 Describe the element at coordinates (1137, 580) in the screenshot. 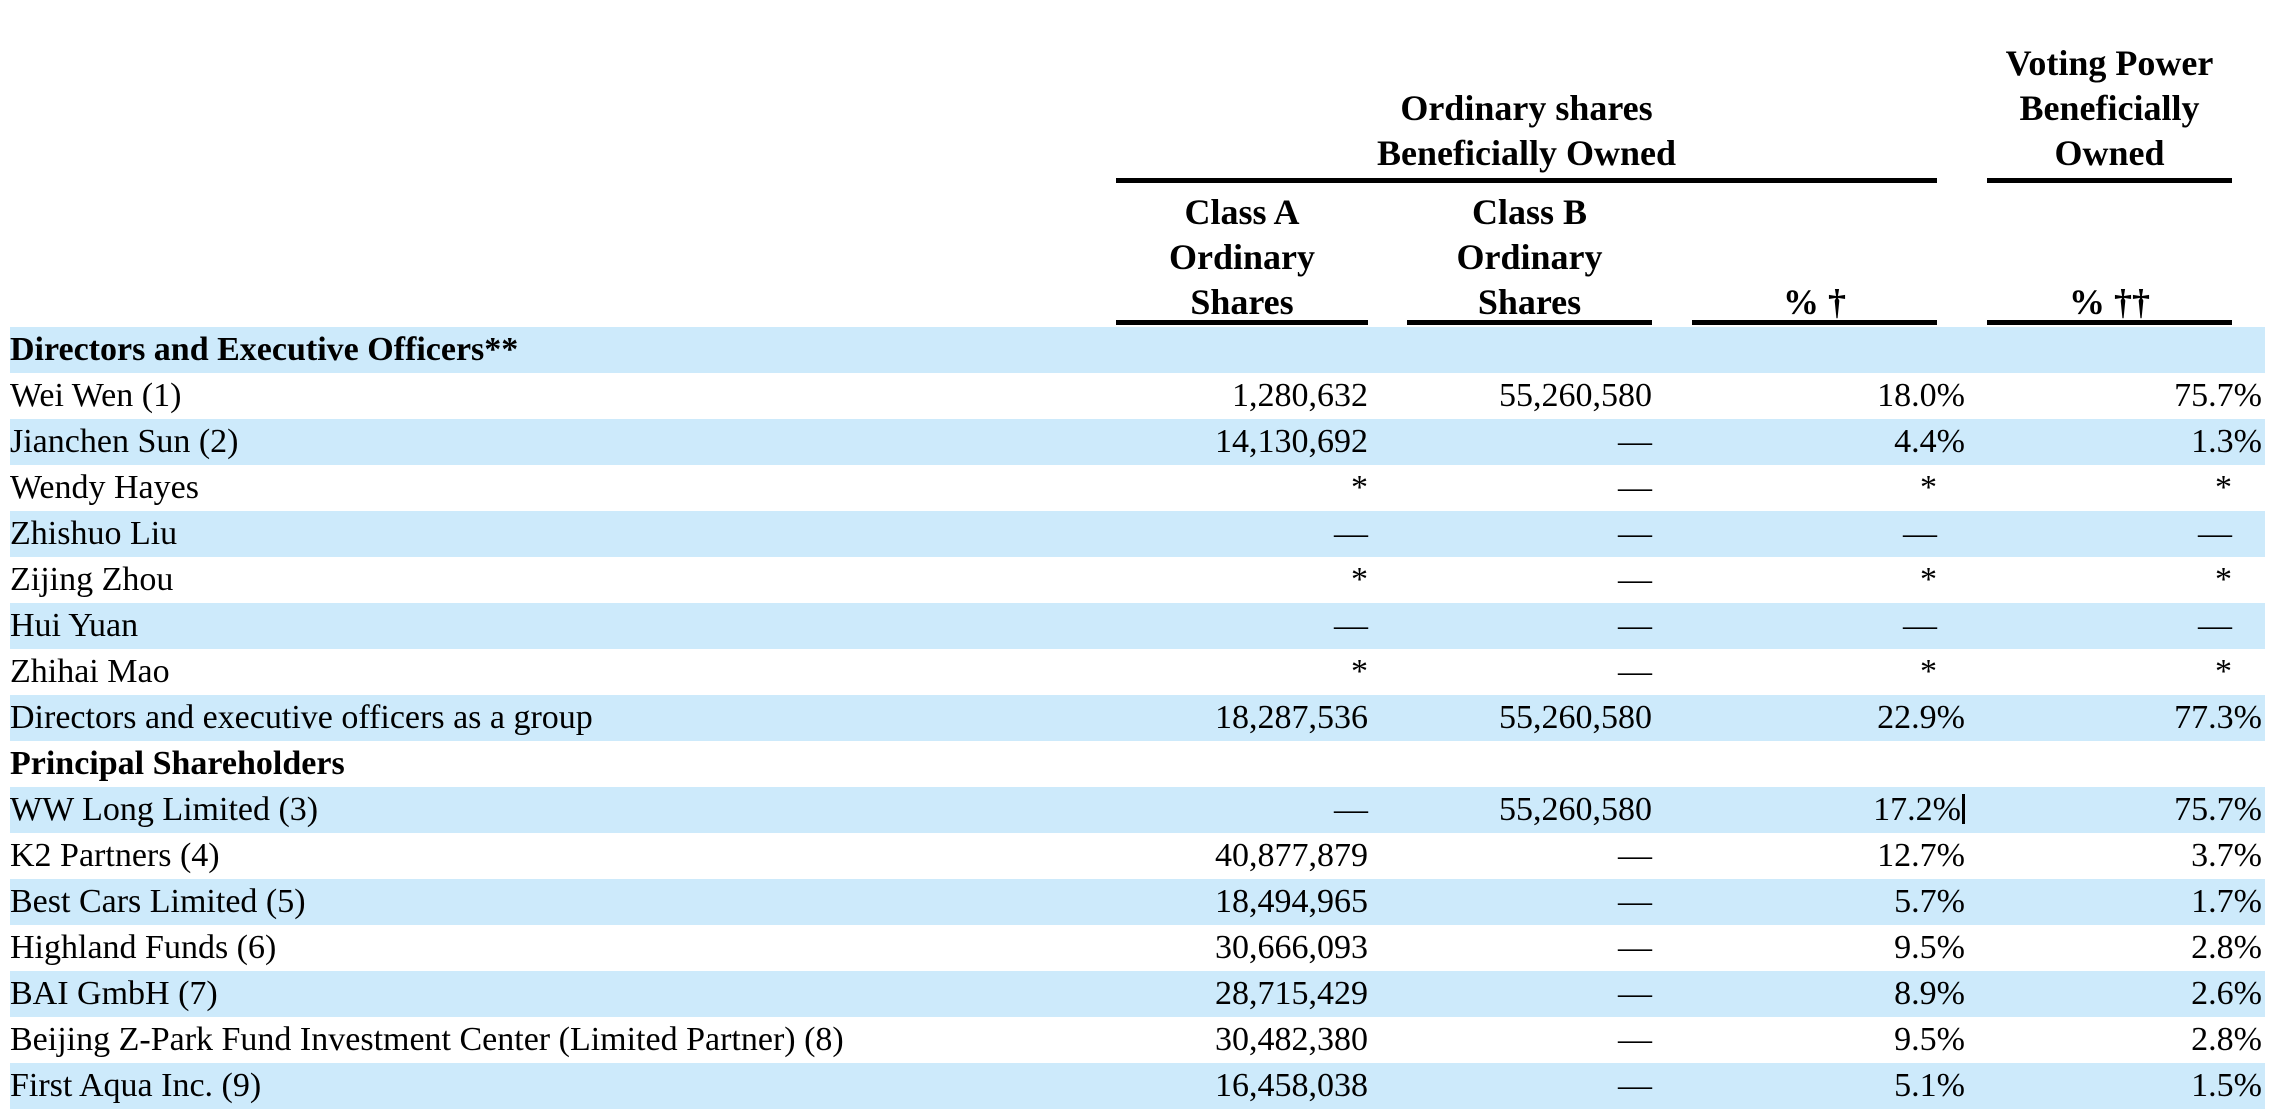

I see `table-row: Zijing Zhou * — * *` at that location.